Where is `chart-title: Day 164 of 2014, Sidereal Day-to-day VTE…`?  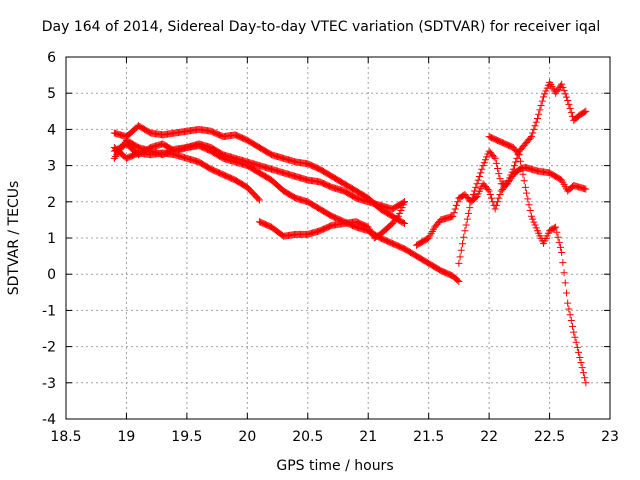 chart-title: Day 164 of 2014, Sidereal Day-to-day VTE… is located at coordinates (321, 27).